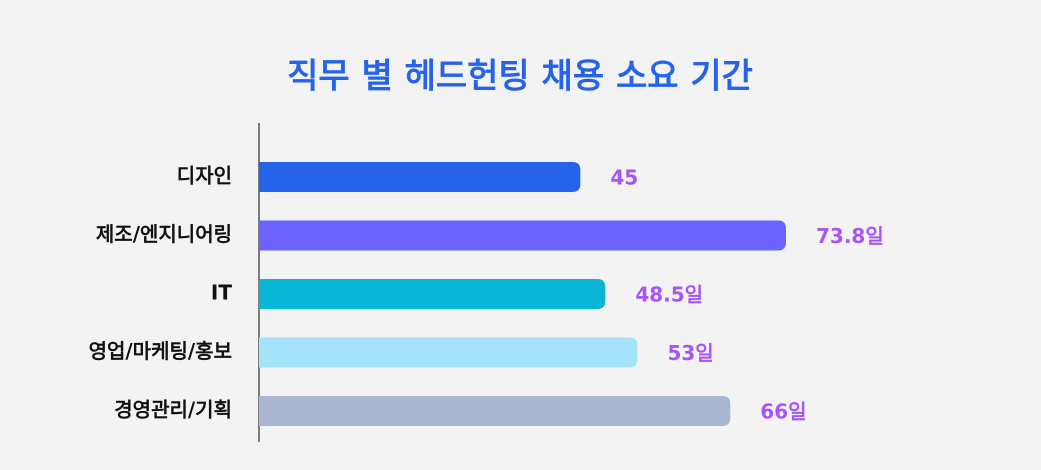  What do you see at coordinates (164, 234) in the screenshot?
I see `category-label: 제조/엔지니어링` at bounding box center [164, 234].